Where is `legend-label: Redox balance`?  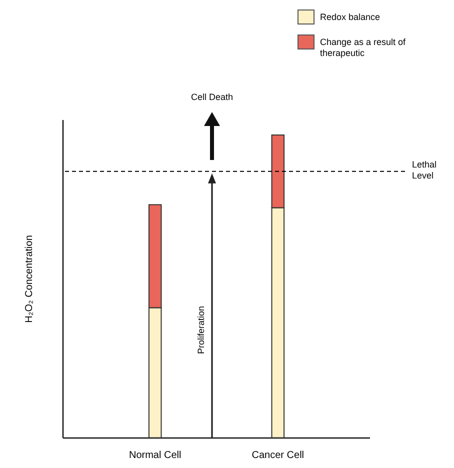 legend-label: Redox balance is located at coordinates (350, 17).